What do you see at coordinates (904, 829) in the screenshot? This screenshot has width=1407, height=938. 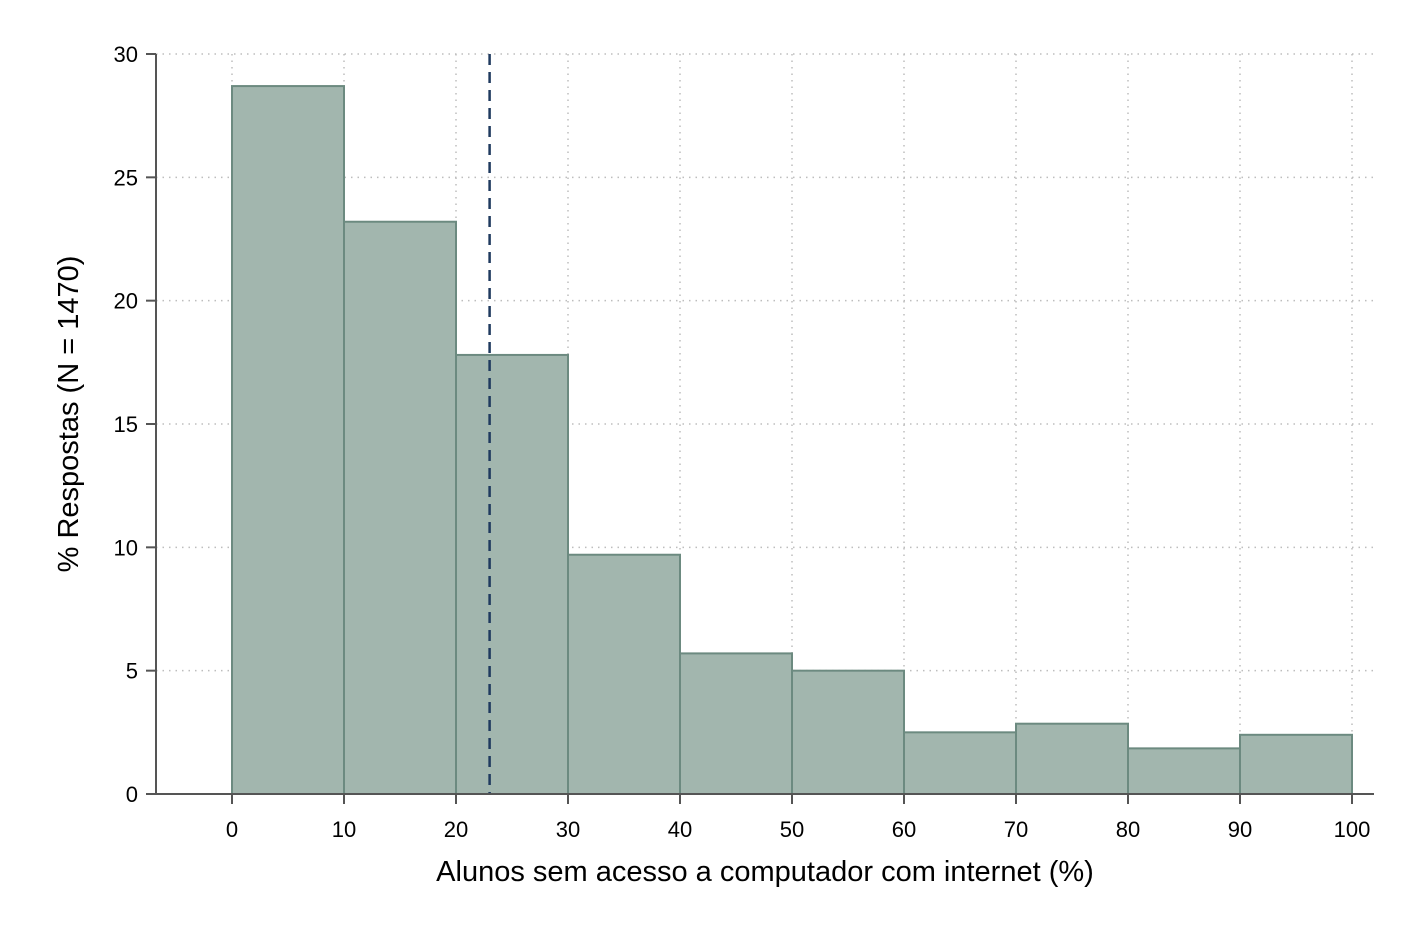 I see `x-tick-label: 60` at bounding box center [904, 829].